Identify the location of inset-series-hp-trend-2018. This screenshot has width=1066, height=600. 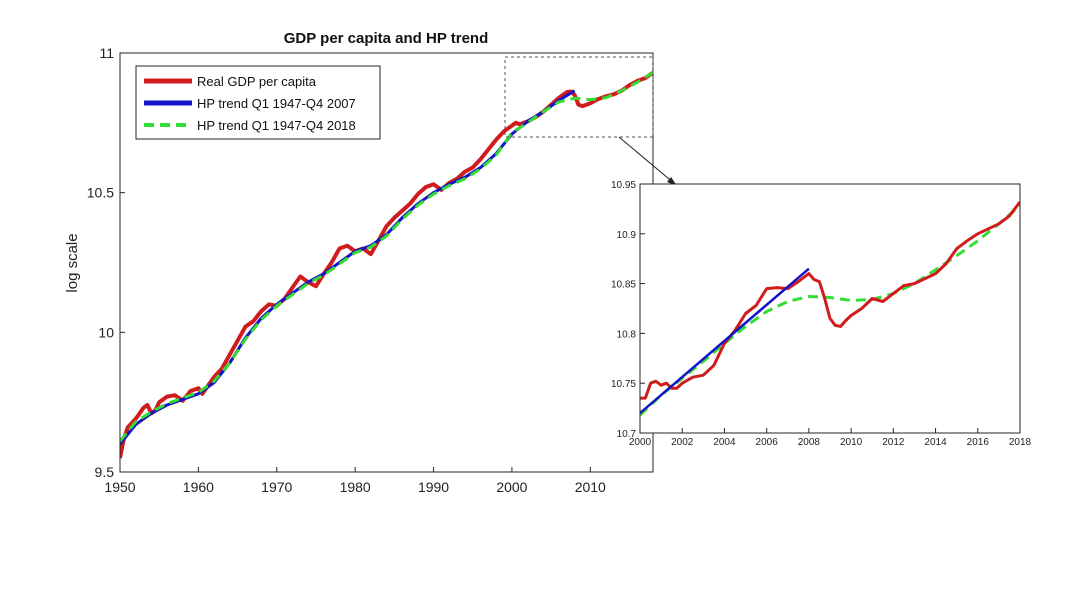
(830, 310).